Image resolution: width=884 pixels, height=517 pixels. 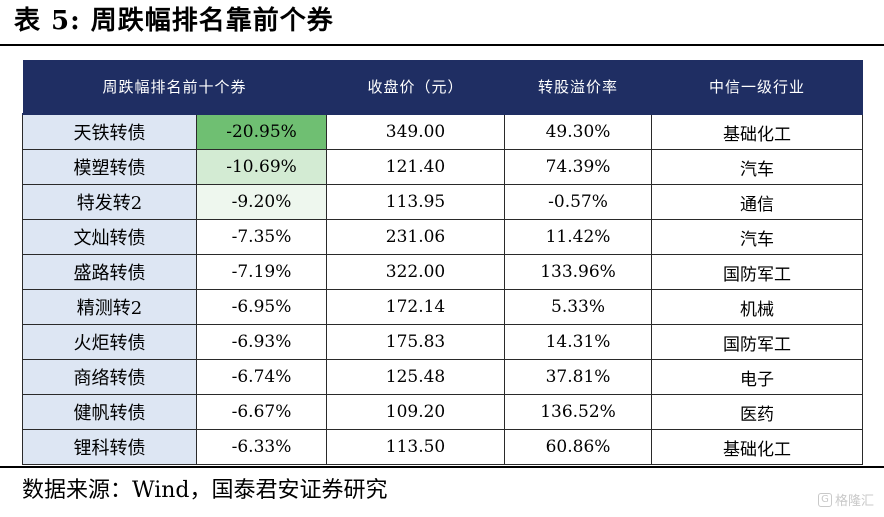 What do you see at coordinates (578, 87) in the screenshot?
I see `header-premium-rate: 转股溢价率` at bounding box center [578, 87].